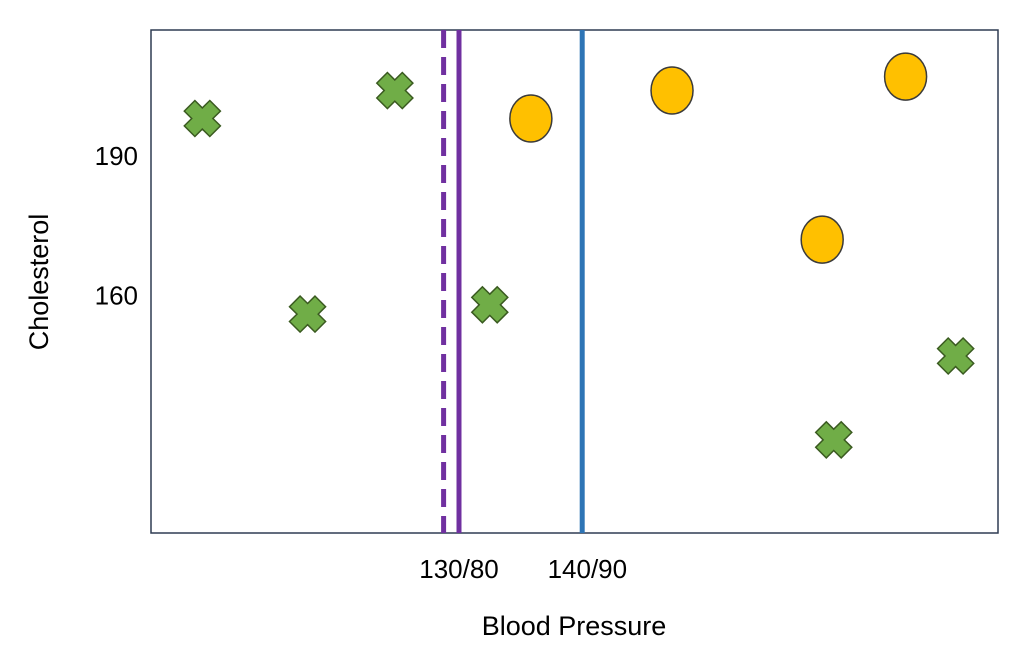 Image resolution: width=1031 pixels, height=666 pixels. Describe the element at coordinates (588, 569) in the screenshot. I see `x-tick-label-2: 140/90` at that location.